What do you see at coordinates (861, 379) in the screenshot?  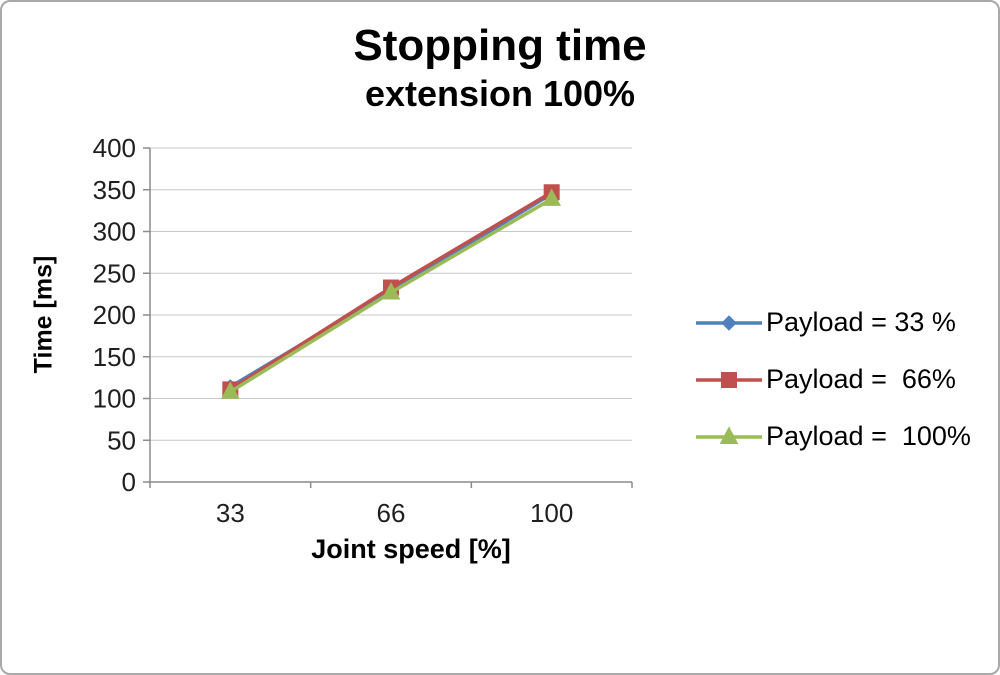 I see `legend-label: Payload = 66%` at bounding box center [861, 379].